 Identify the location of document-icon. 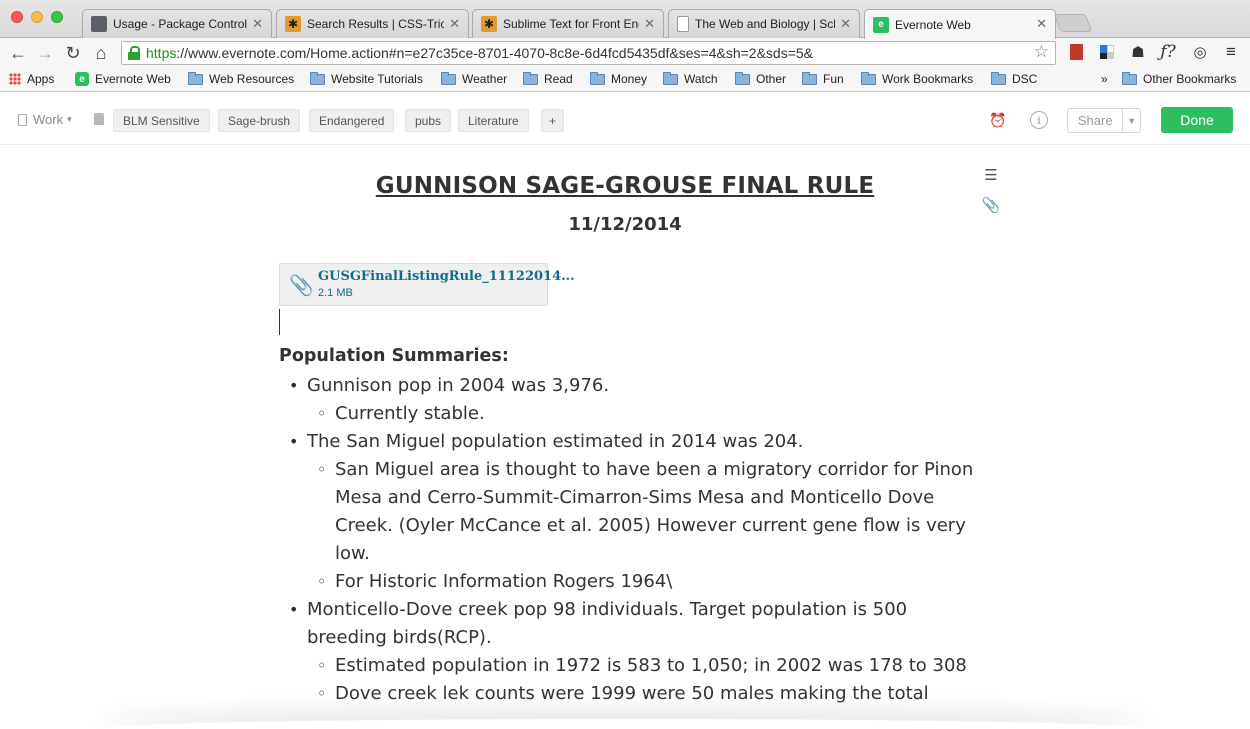
(683, 24).